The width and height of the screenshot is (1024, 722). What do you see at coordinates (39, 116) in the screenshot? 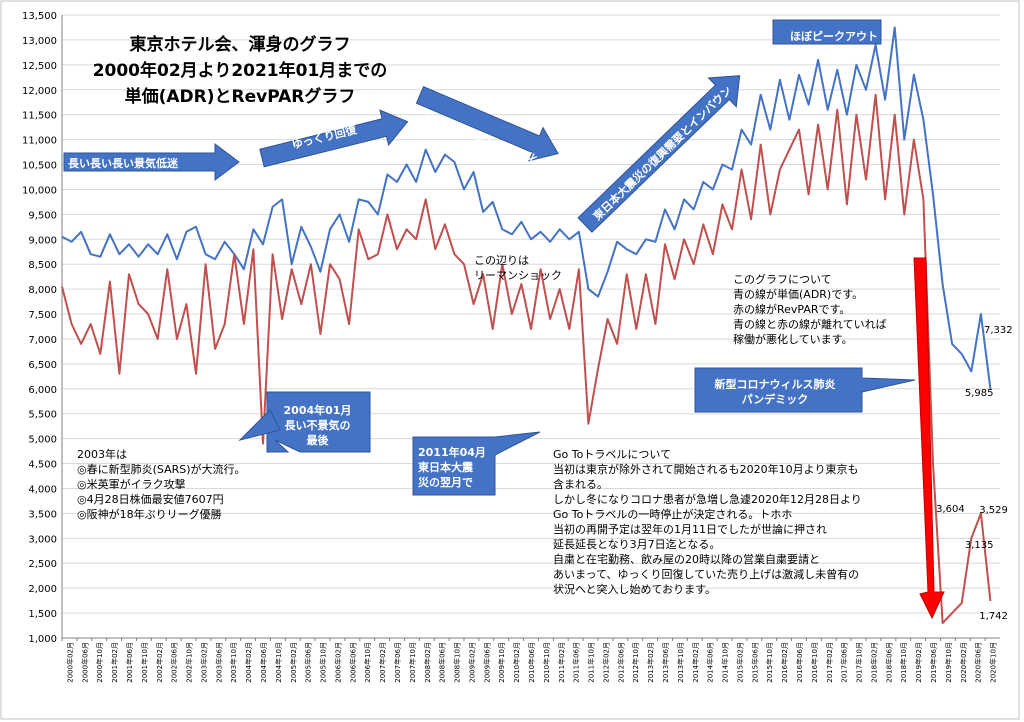
I see `y-tick-label: 11,500` at bounding box center [39, 116].